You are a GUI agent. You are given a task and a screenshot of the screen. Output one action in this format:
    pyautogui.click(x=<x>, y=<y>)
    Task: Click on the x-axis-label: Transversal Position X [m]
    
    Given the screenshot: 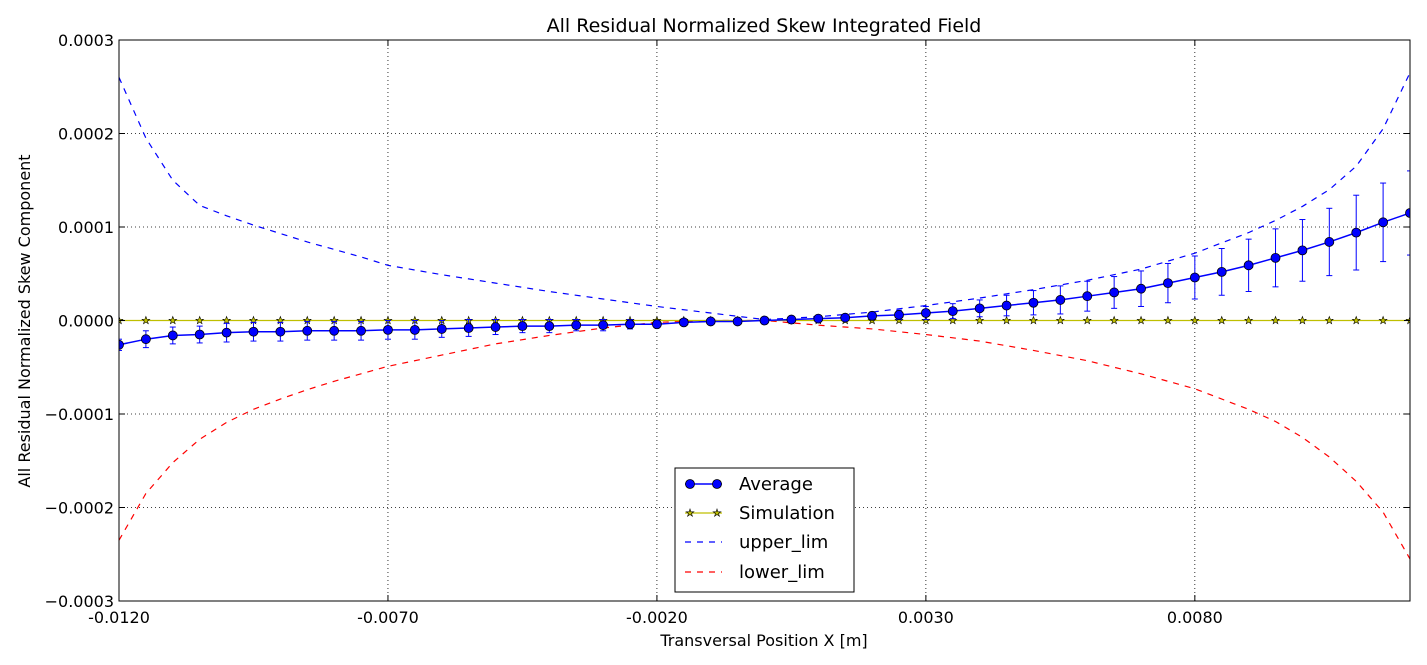 What is the action you would take?
    pyautogui.click(x=763, y=640)
    